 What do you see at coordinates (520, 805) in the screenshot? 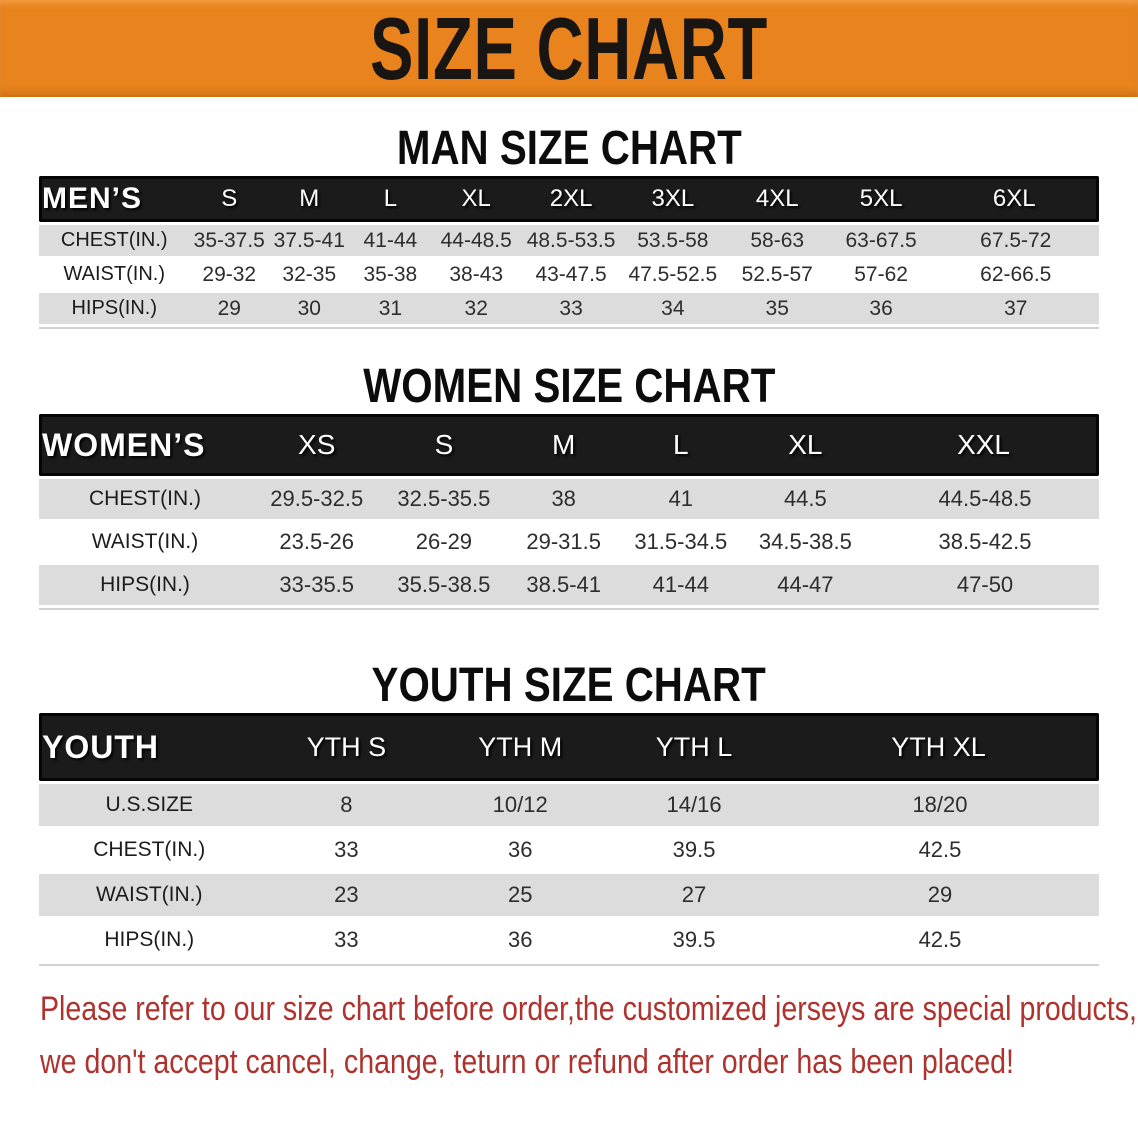
I see `size-value-cell: 10/12` at bounding box center [520, 805].